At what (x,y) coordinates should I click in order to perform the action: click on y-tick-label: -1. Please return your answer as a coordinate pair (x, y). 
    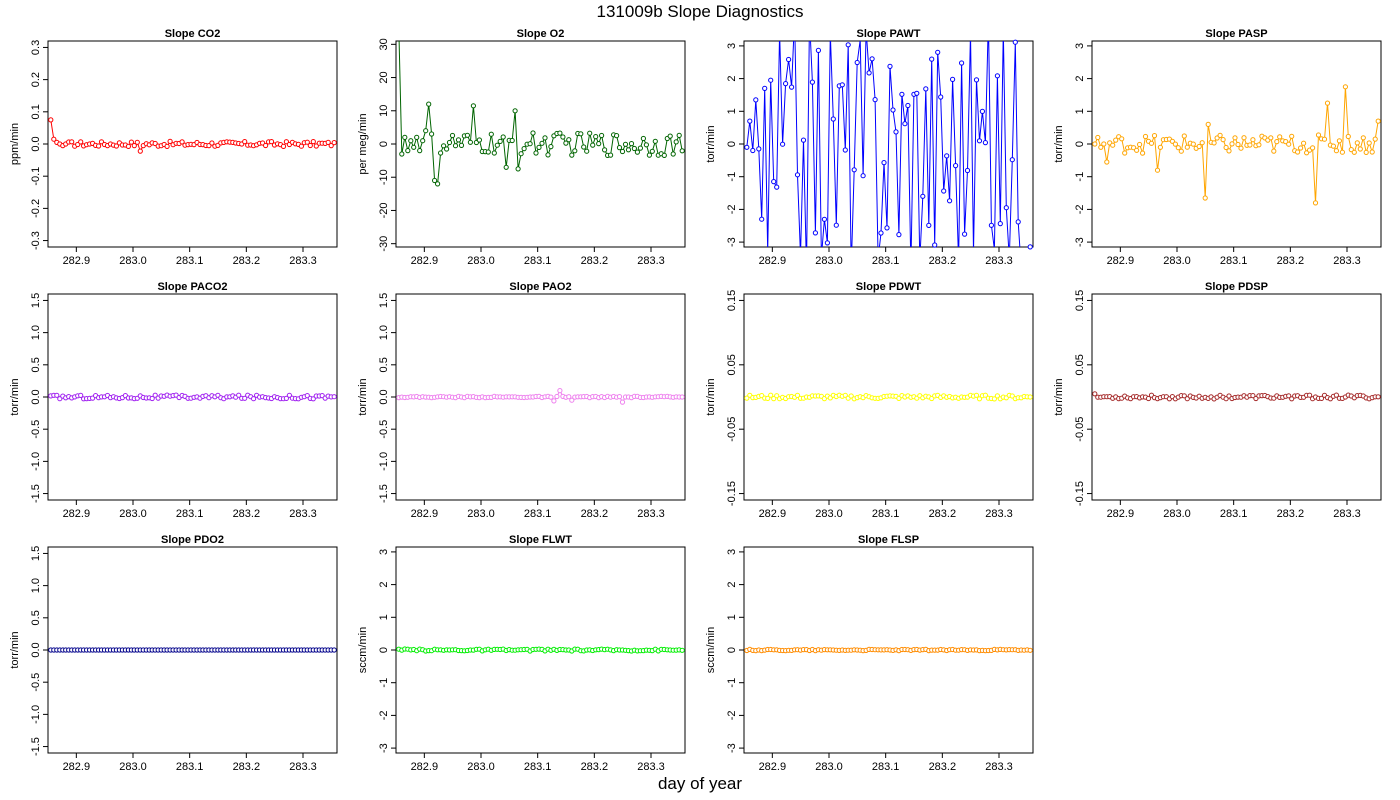
    Looking at the image, I should click on (384, 683).